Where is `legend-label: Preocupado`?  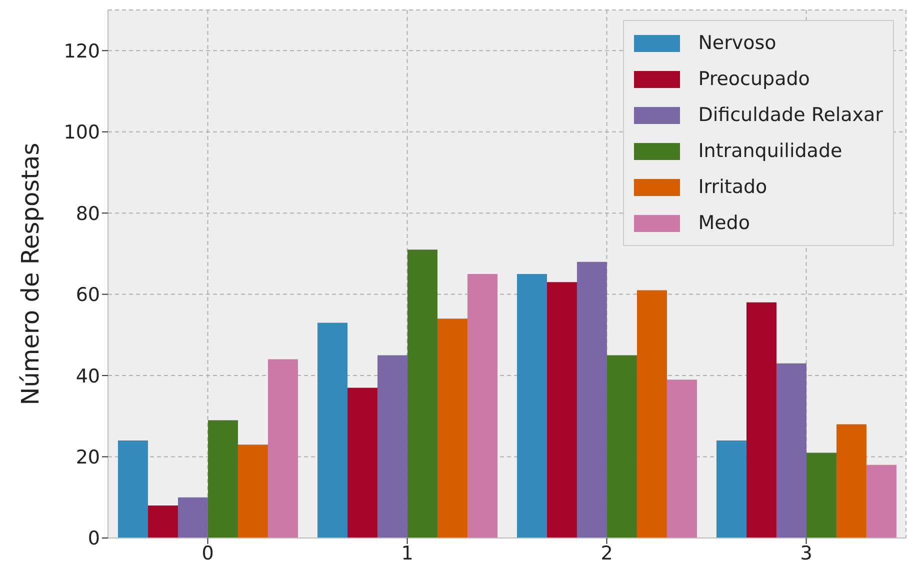 legend-label: Preocupado is located at coordinates (754, 79).